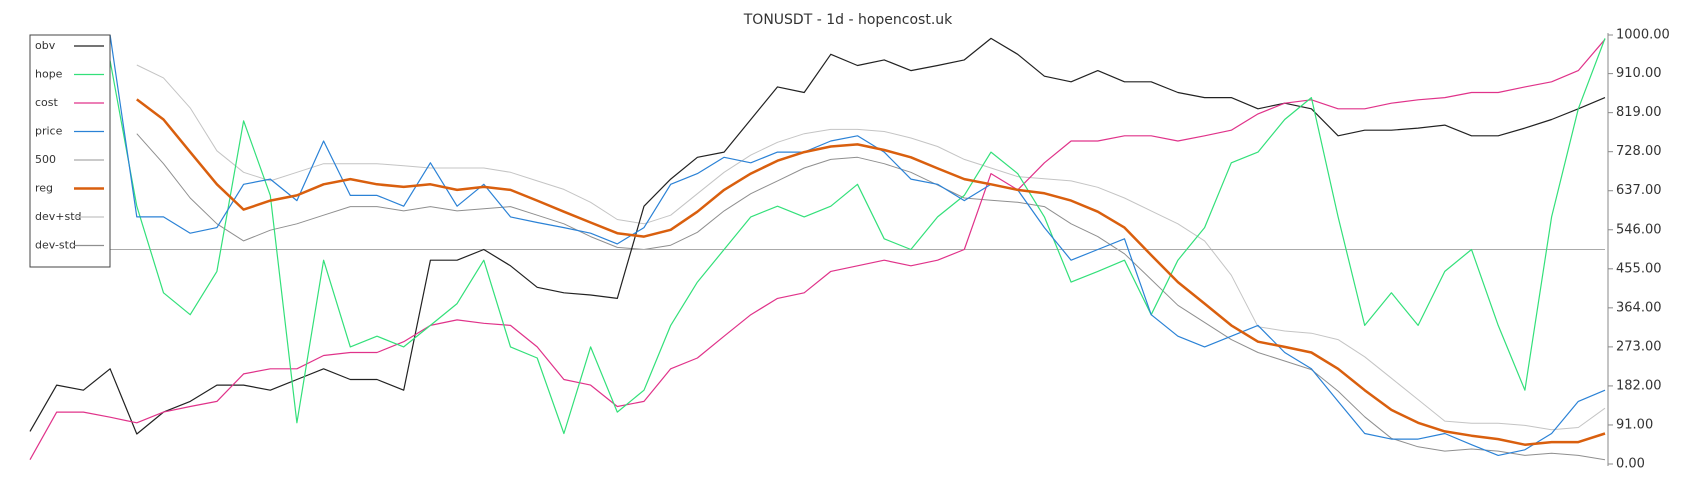 The width and height of the screenshot is (1700, 504). What do you see at coordinates (1634, 424) in the screenshot?
I see `y-tick-label: 91.00` at bounding box center [1634, 424].